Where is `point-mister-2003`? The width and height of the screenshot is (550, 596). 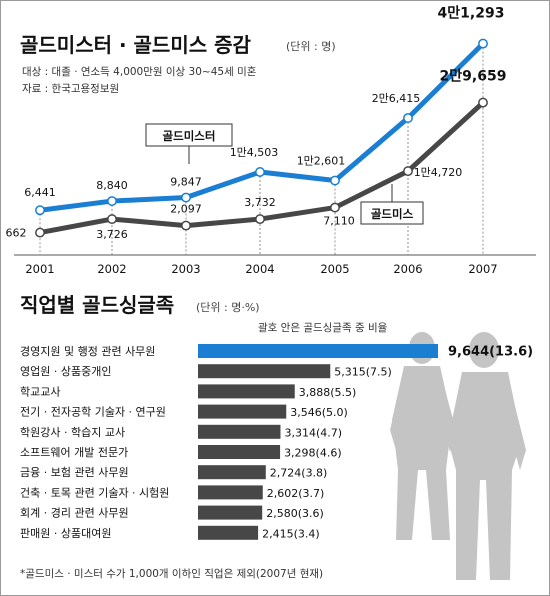 point-mister-2003 is located at coordinates (186, 197).